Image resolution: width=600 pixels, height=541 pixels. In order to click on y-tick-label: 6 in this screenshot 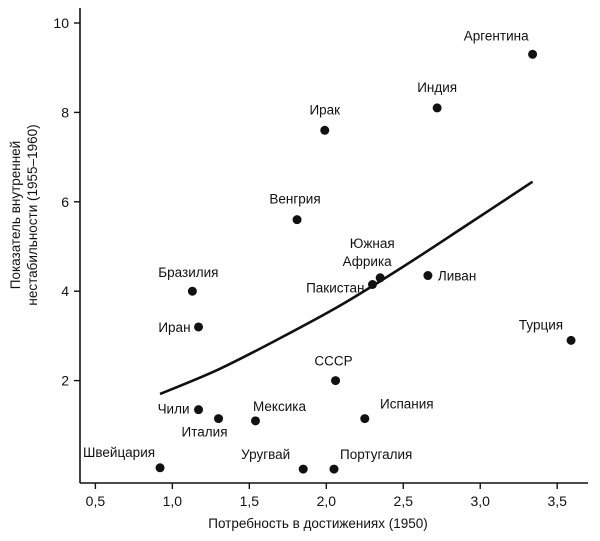, I will do `click(65, 202)`.